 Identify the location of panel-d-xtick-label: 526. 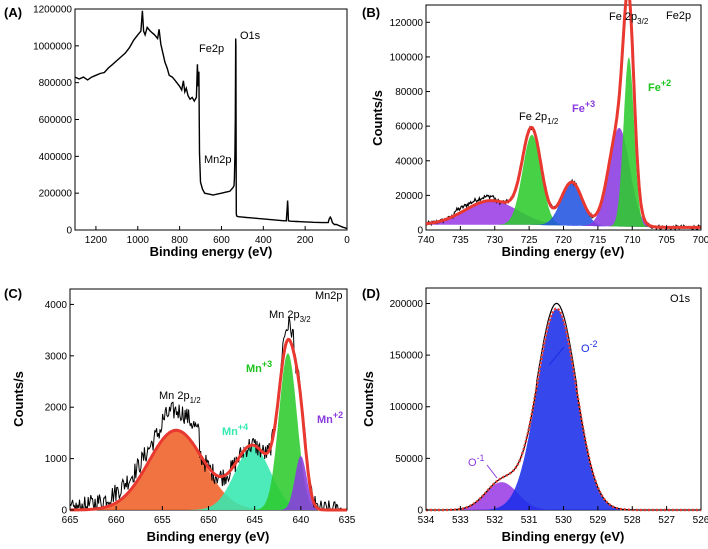
(700, 520).